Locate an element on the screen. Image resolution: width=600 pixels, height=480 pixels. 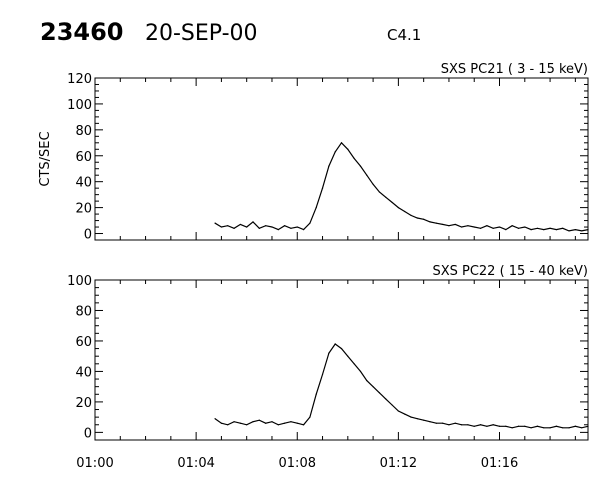
y-tick-label: 60 is located at coordinates (83, 157).